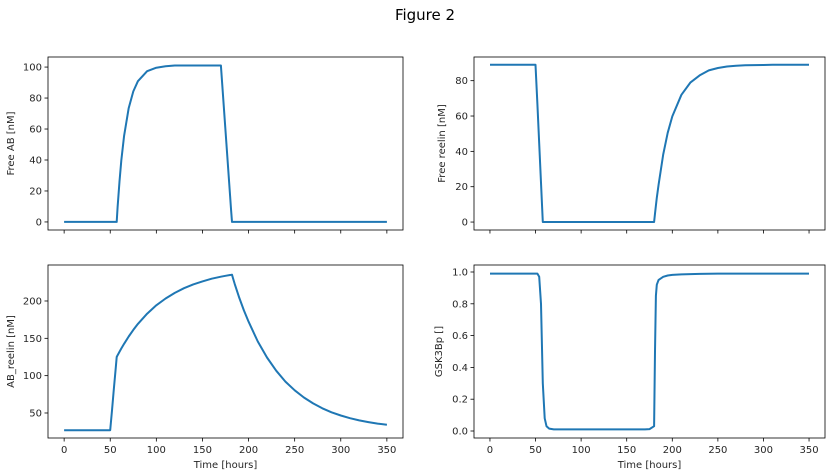 Image resolution: width=836 pixels, height=476 pixels. I want to click on y-tick-label: 0.4, so click(460, 368).